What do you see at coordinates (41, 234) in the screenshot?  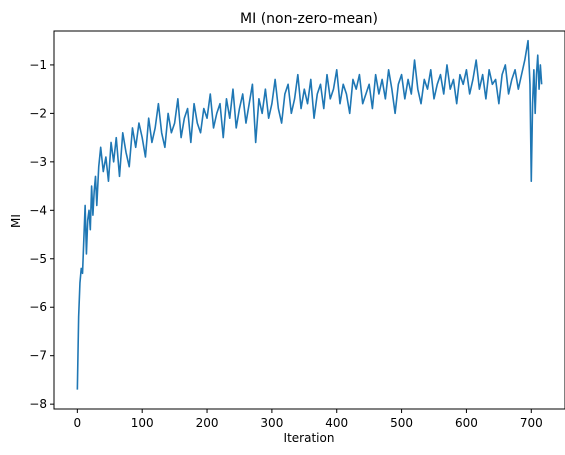 I see `y-axis-ticks: −8 −7 −6 −5 −4 −3 −2 −1` at bounding box center [41, 234].